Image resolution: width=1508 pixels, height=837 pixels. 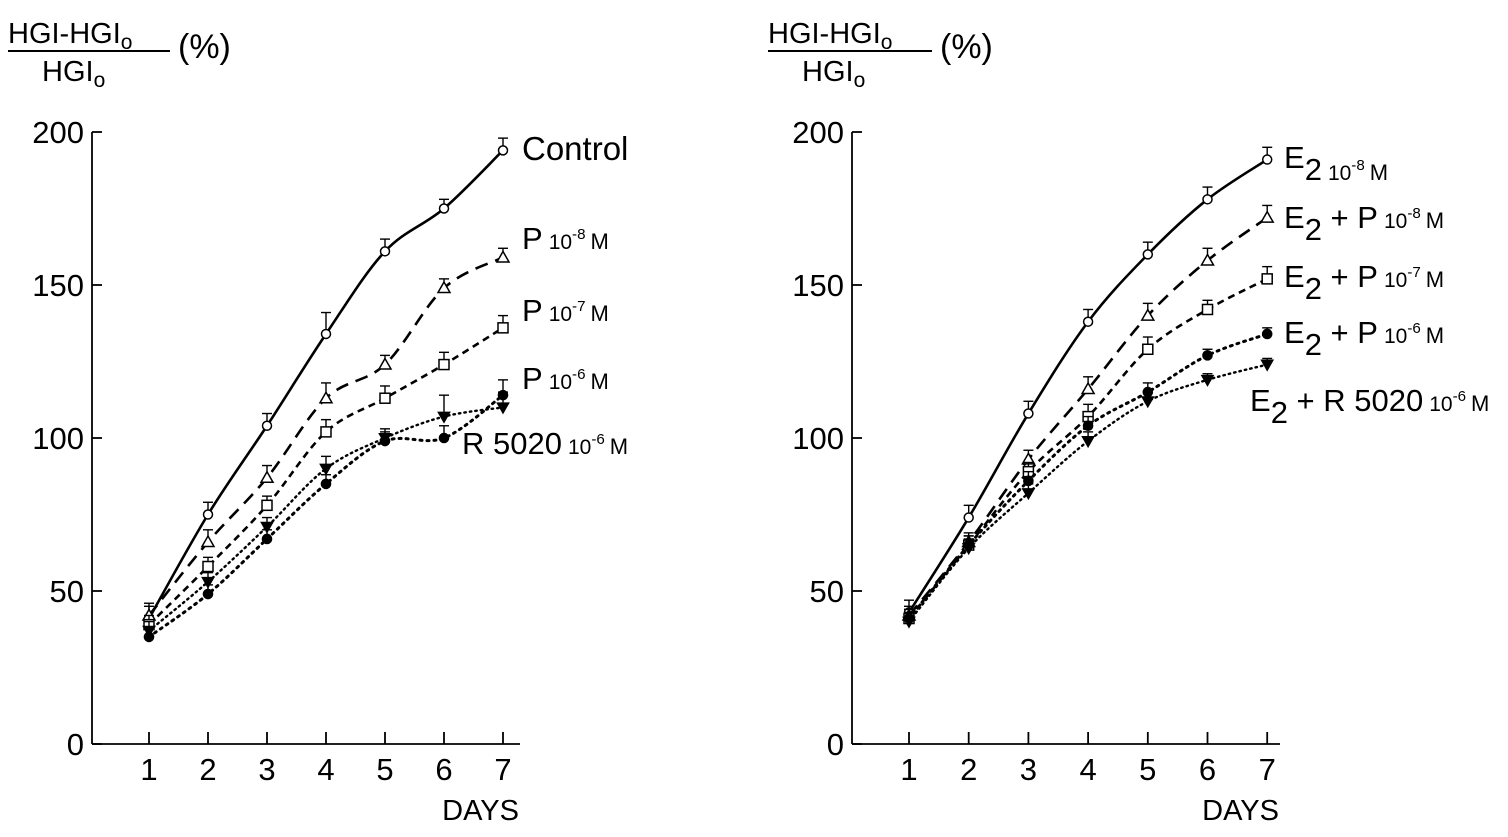 What do you see at coordinates (100, 80) in the screenshot?
I see `denominator-subscript: o` at bounding box center [100, 80].